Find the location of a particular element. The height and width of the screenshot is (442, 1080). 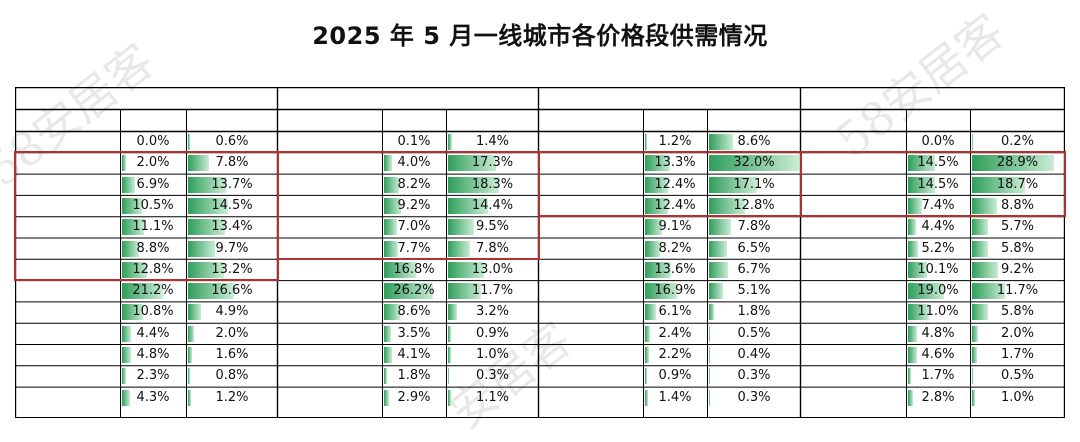

demand-value: 9.7% is located at coordinates (231, 248).